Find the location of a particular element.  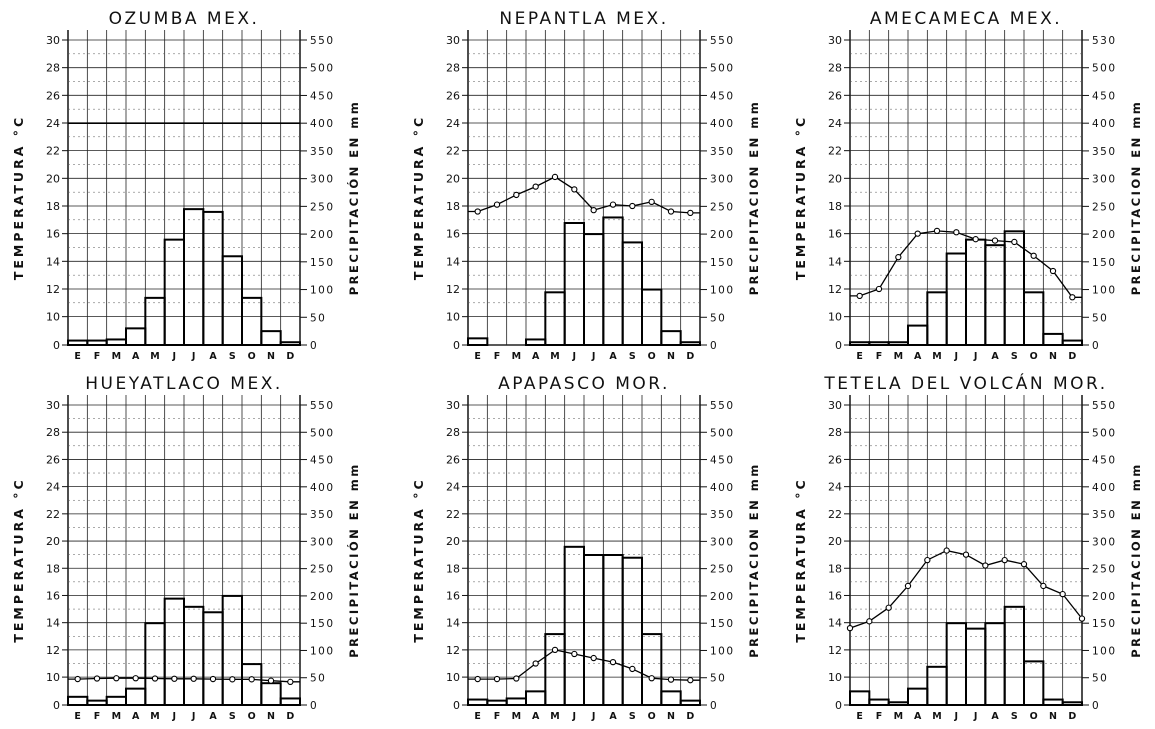

left-tick-label: 20 is located at coordinates (835, 541).